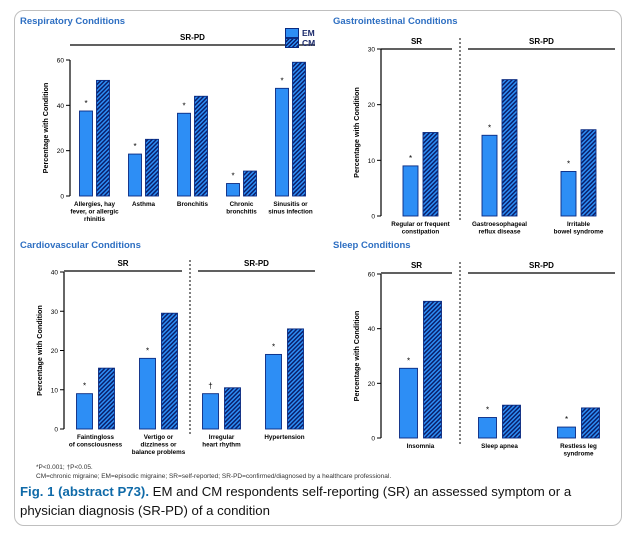 This screenshot has height=534, width=637. What do you see at coordinates (221, 445) in the screenshot?
I see `category-label: heart rhythm` at bounding box center [221, 445].